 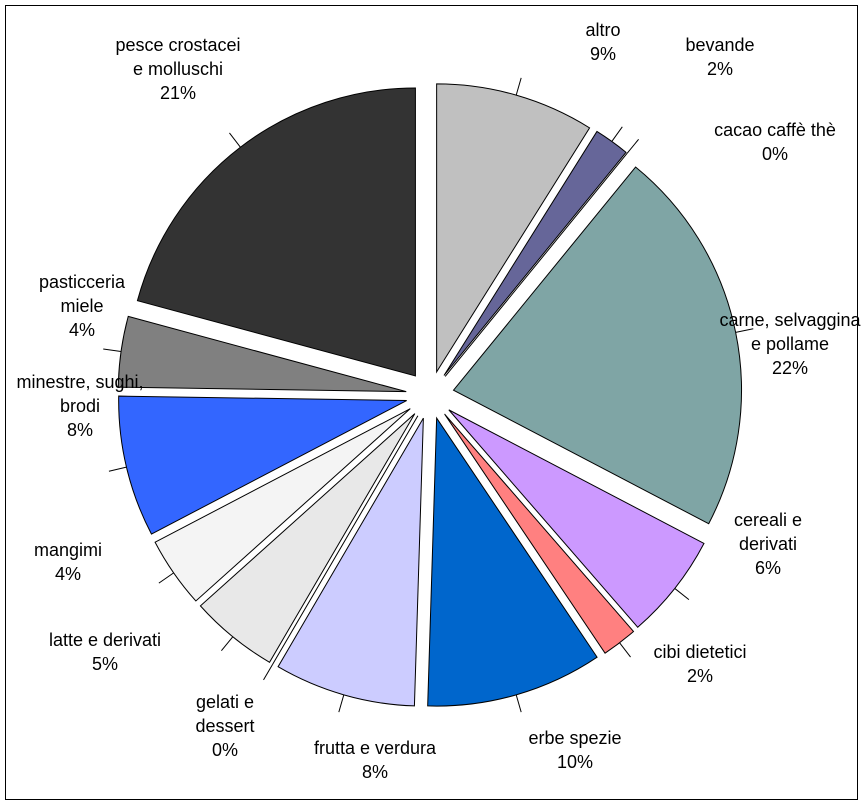 I want to click on slice-label: latte e derivati 5%, so click(x=105, y=652).